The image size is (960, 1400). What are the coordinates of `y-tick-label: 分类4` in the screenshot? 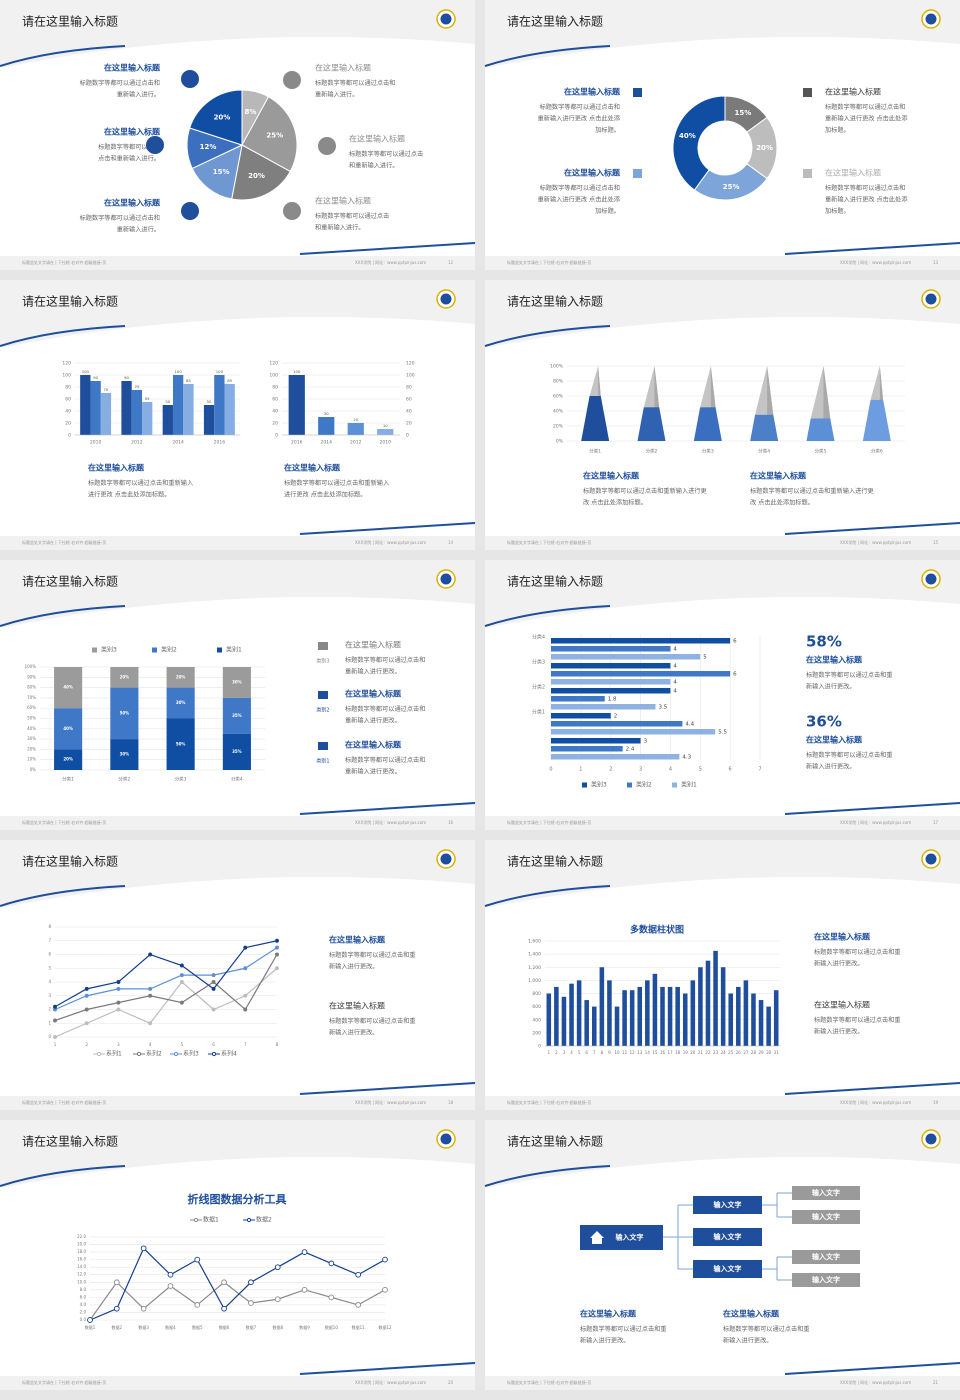 It's located at (538, 637).